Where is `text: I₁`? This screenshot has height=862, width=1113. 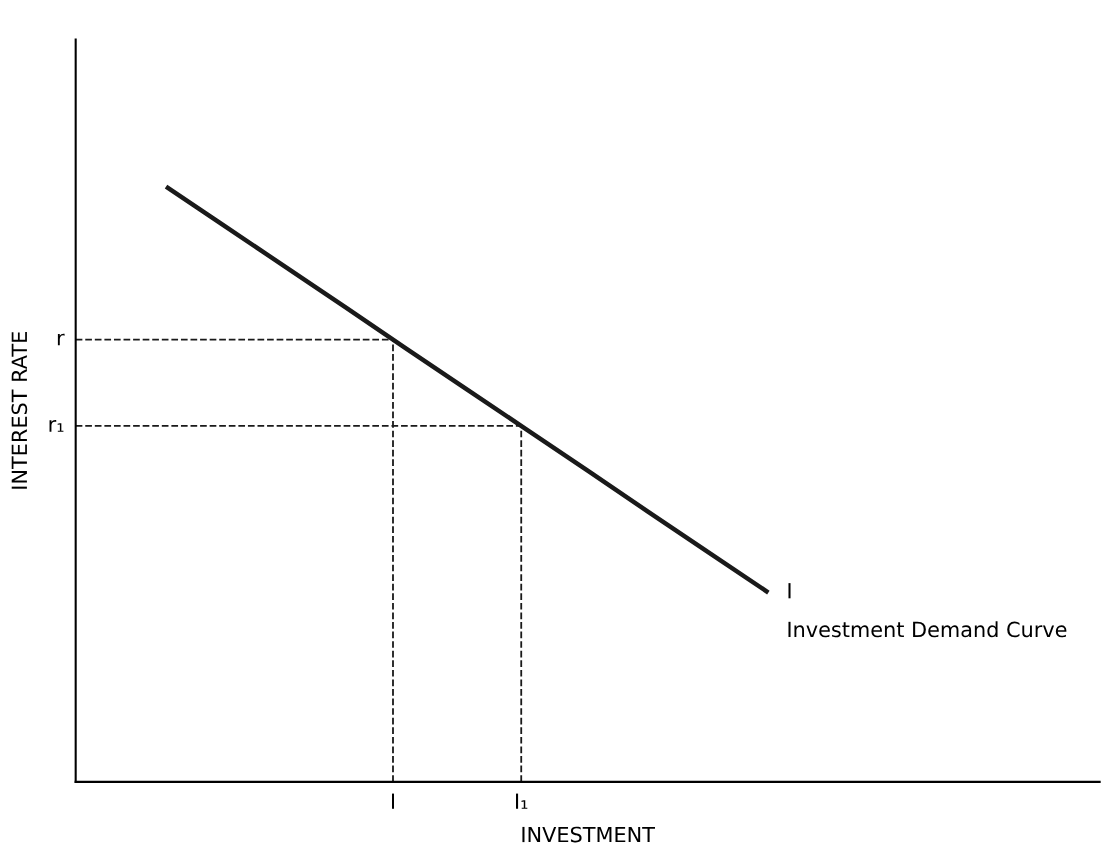
text: I₁ is located at coordinates (522, 801).